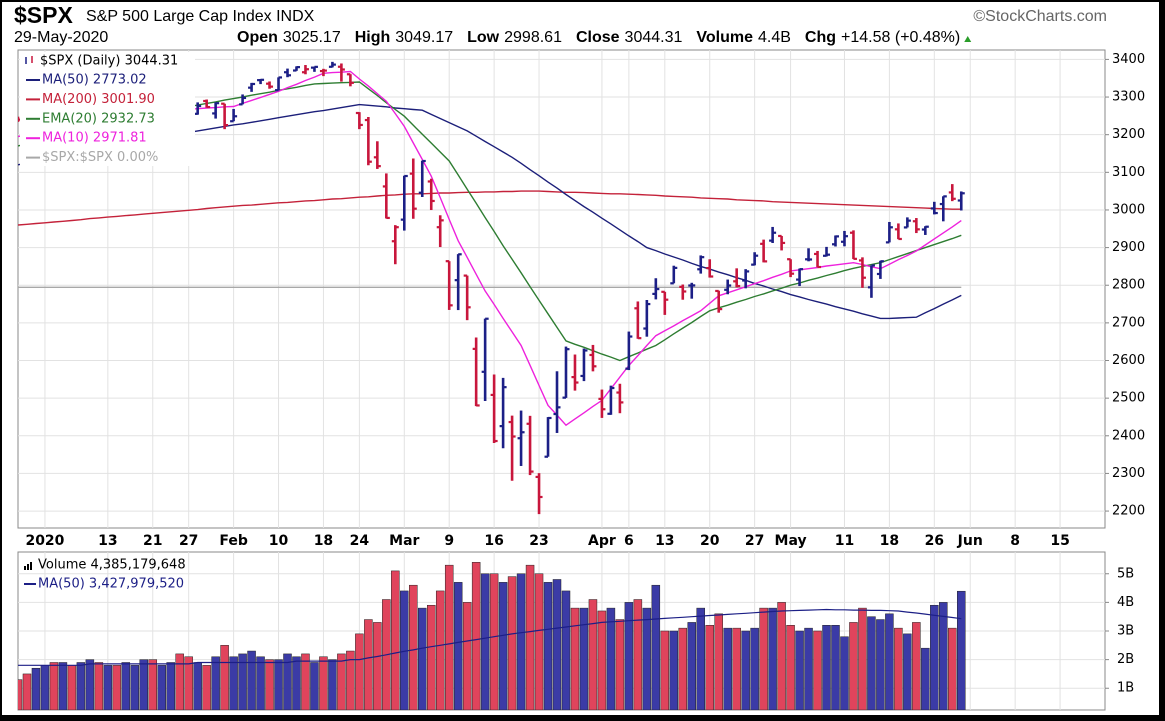 Image resolution: width=1165 pixels, height=721 pixels. I want to click on x-tick-label: 16, so click(493, 541).